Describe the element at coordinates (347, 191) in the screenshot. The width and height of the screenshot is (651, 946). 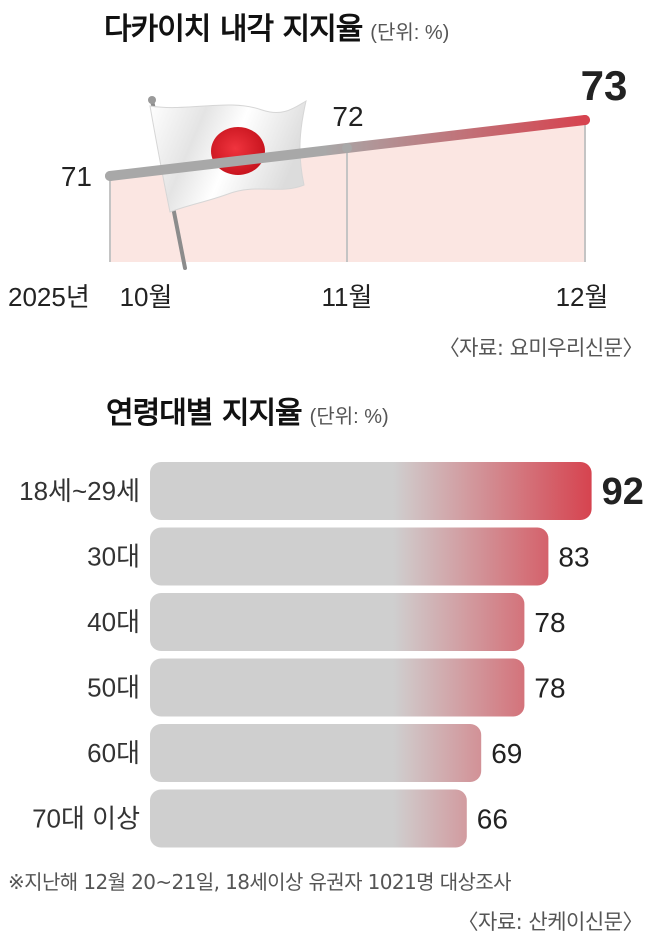
I see `line-gridlines` at that location.